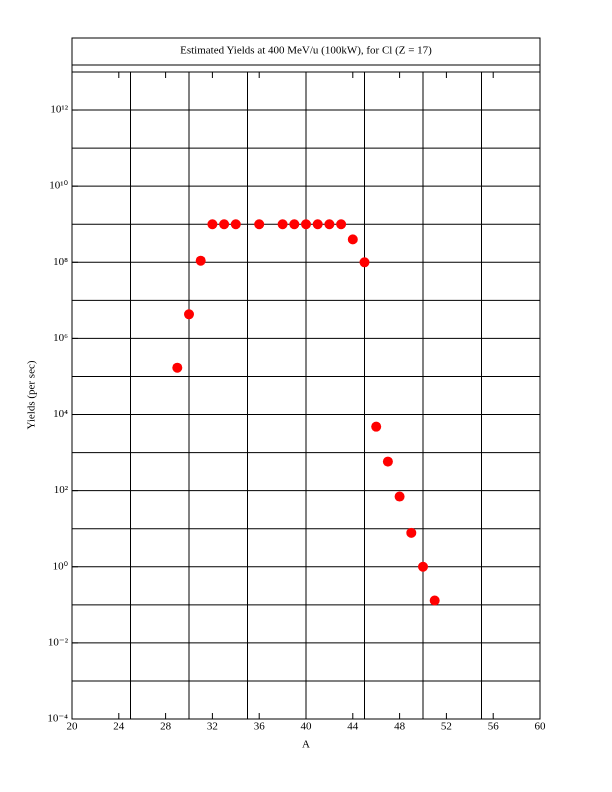  What do you see at coordinates (307, 727) in the screenshot?
I see `x-tick-label: 40` at bounding box center [307, 727].